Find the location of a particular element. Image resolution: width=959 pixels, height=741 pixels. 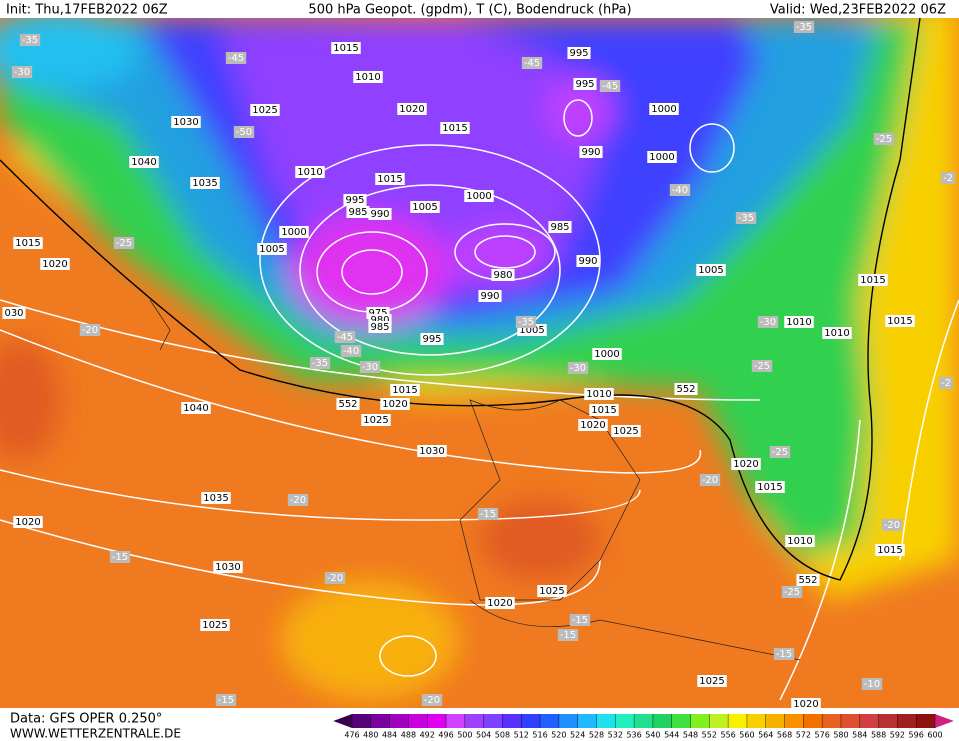

legend-tick-label: 532 is located at coordinates (615, 735).